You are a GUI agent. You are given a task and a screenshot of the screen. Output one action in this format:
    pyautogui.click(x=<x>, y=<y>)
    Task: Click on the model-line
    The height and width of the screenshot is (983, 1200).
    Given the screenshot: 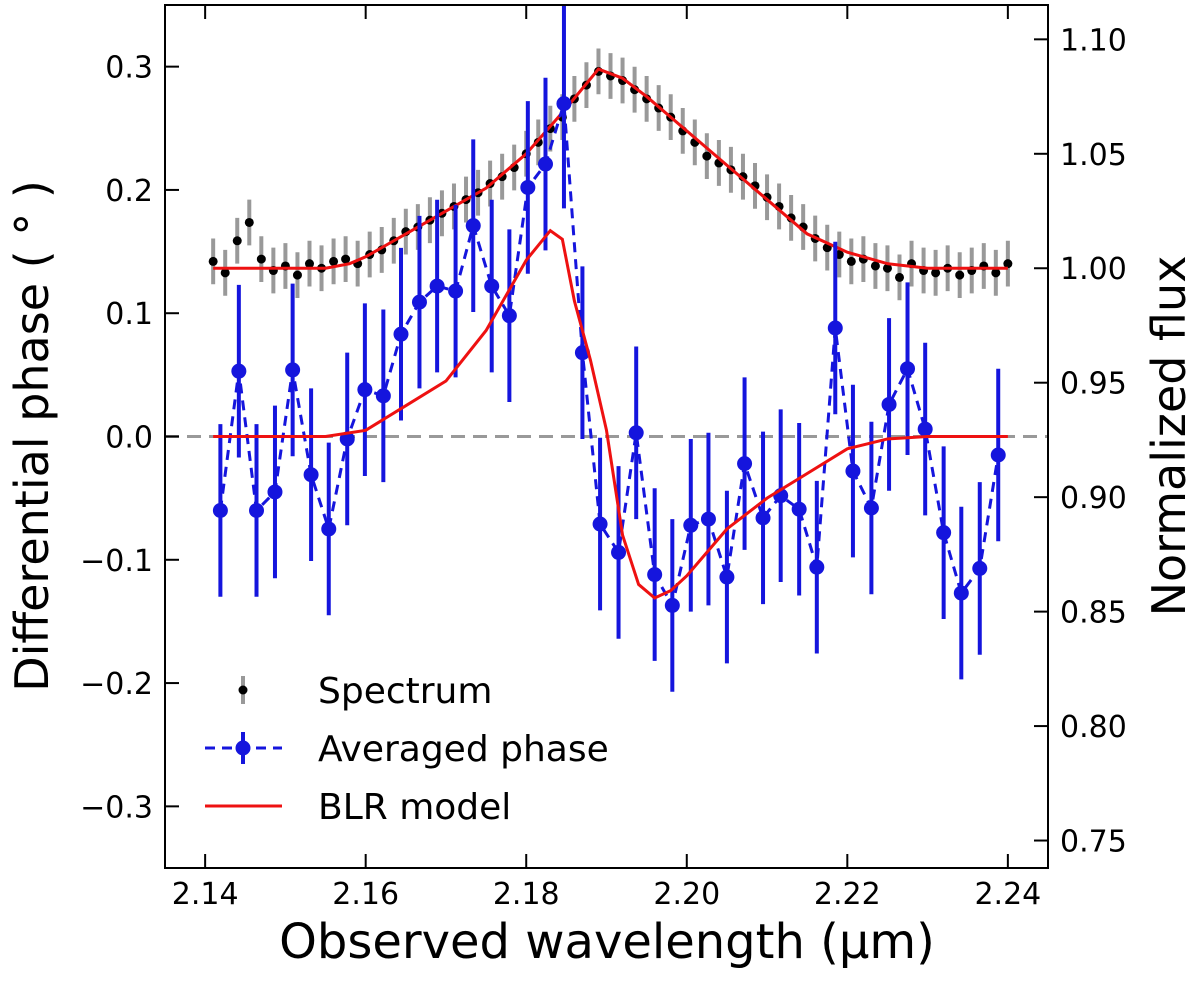 What is the action you would take?
    pyautogui.click(x=610, y=168)
    